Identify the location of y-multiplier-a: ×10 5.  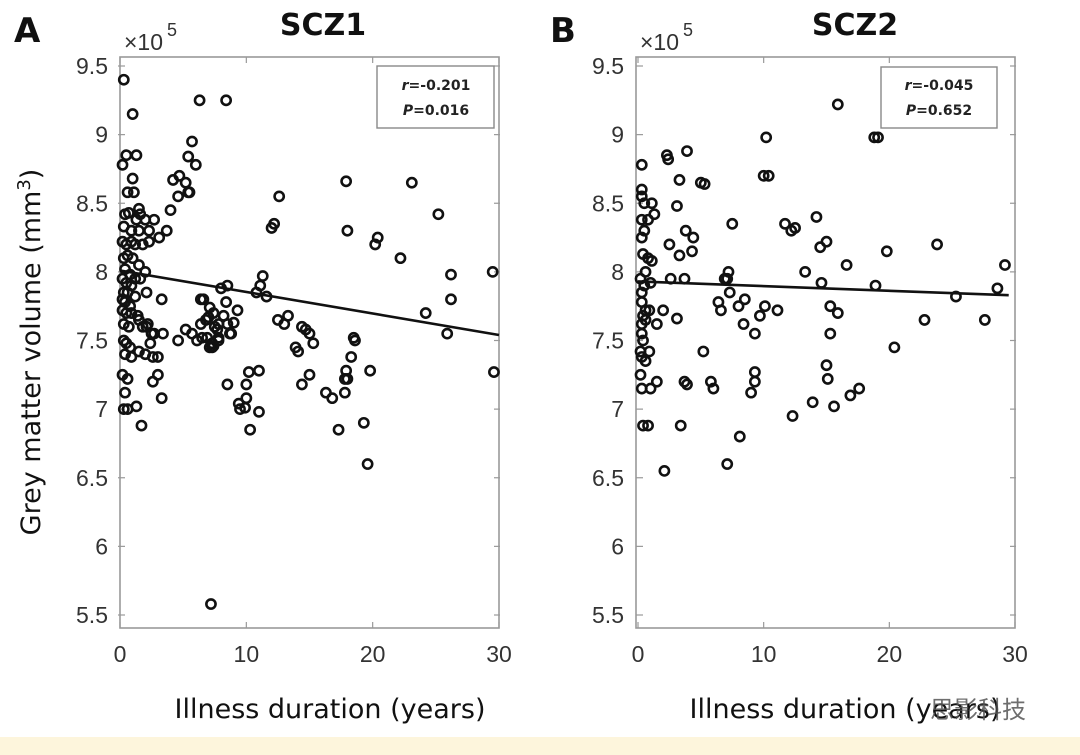
(150, 37).